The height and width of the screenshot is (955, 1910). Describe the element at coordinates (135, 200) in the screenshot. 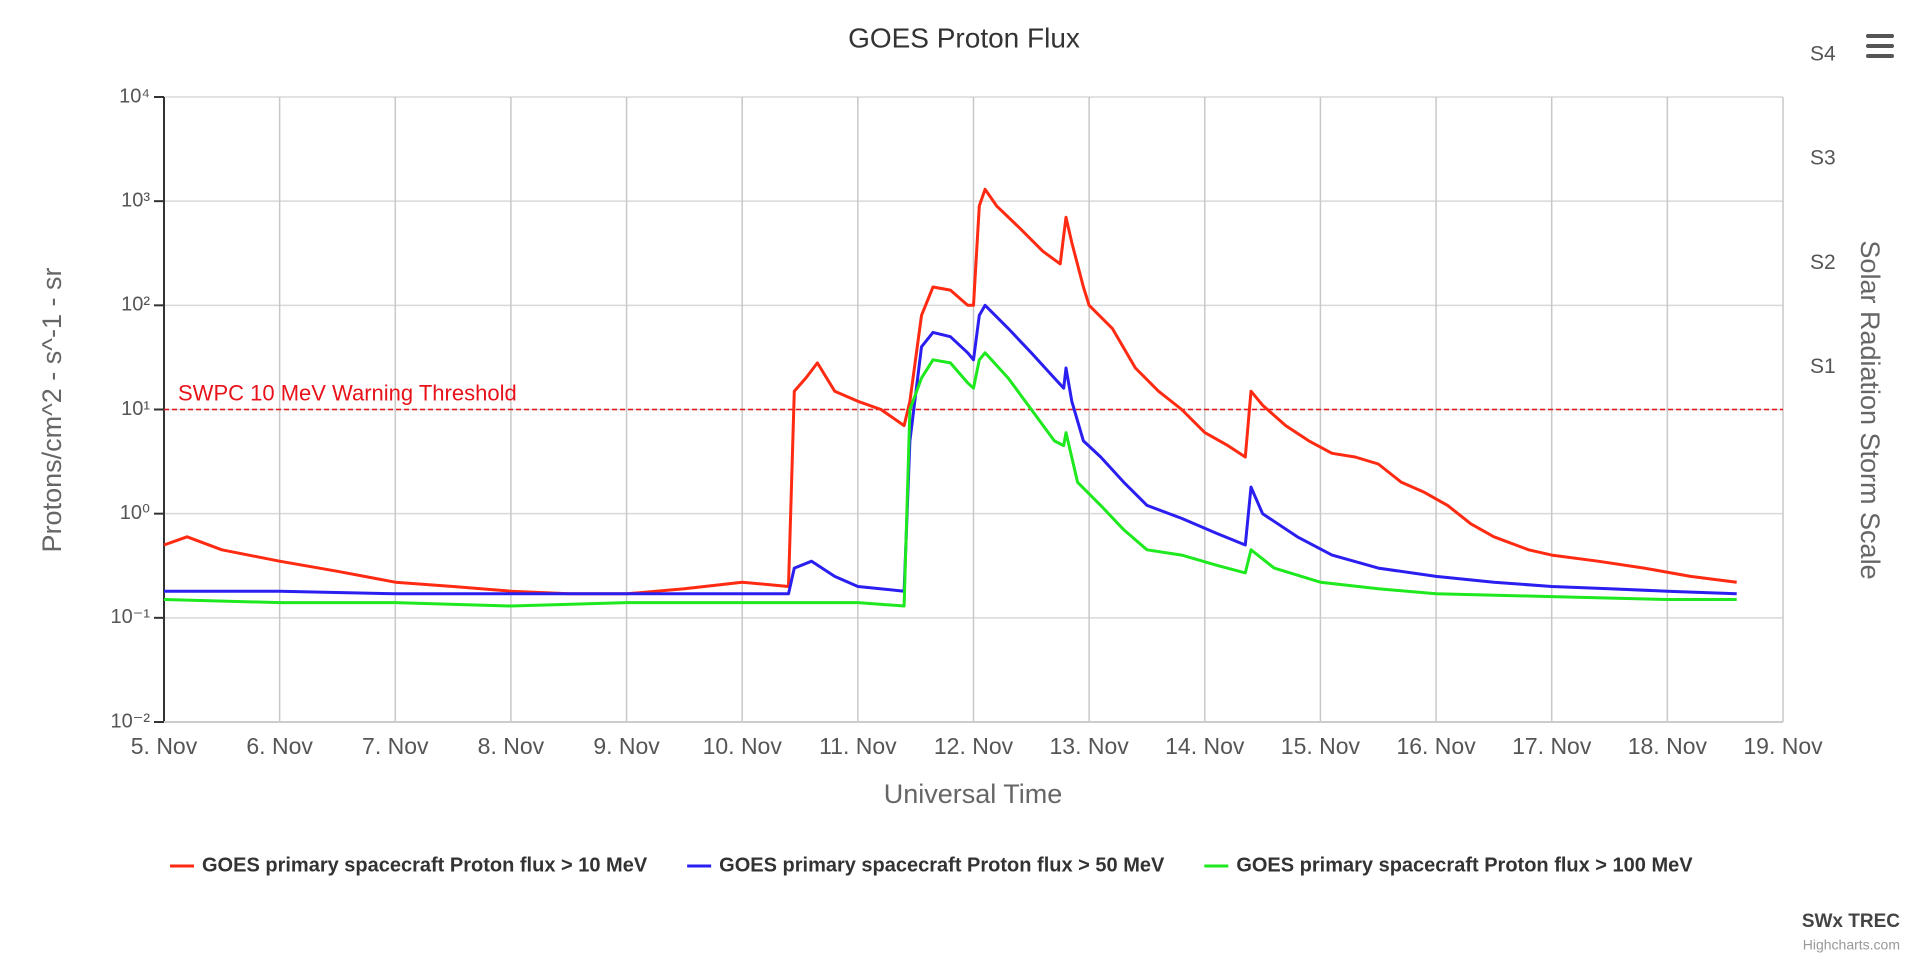

I see `y-tick-label: 10³` at that location.